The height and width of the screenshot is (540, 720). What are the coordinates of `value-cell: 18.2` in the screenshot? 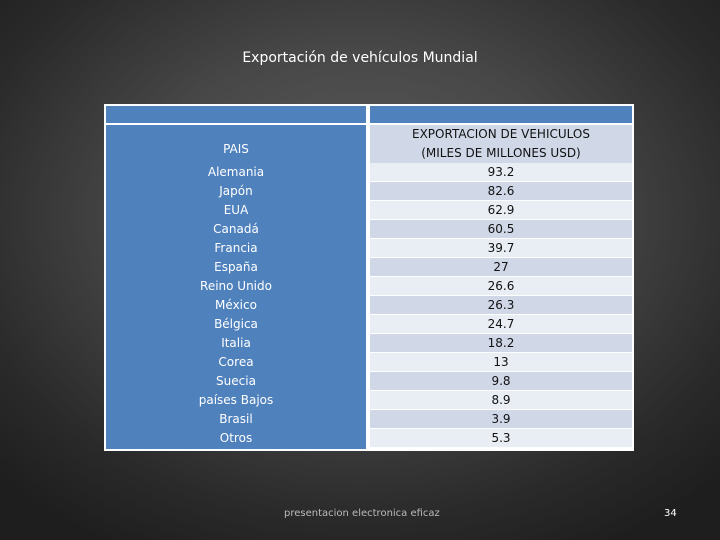 It's located at (501, 343).